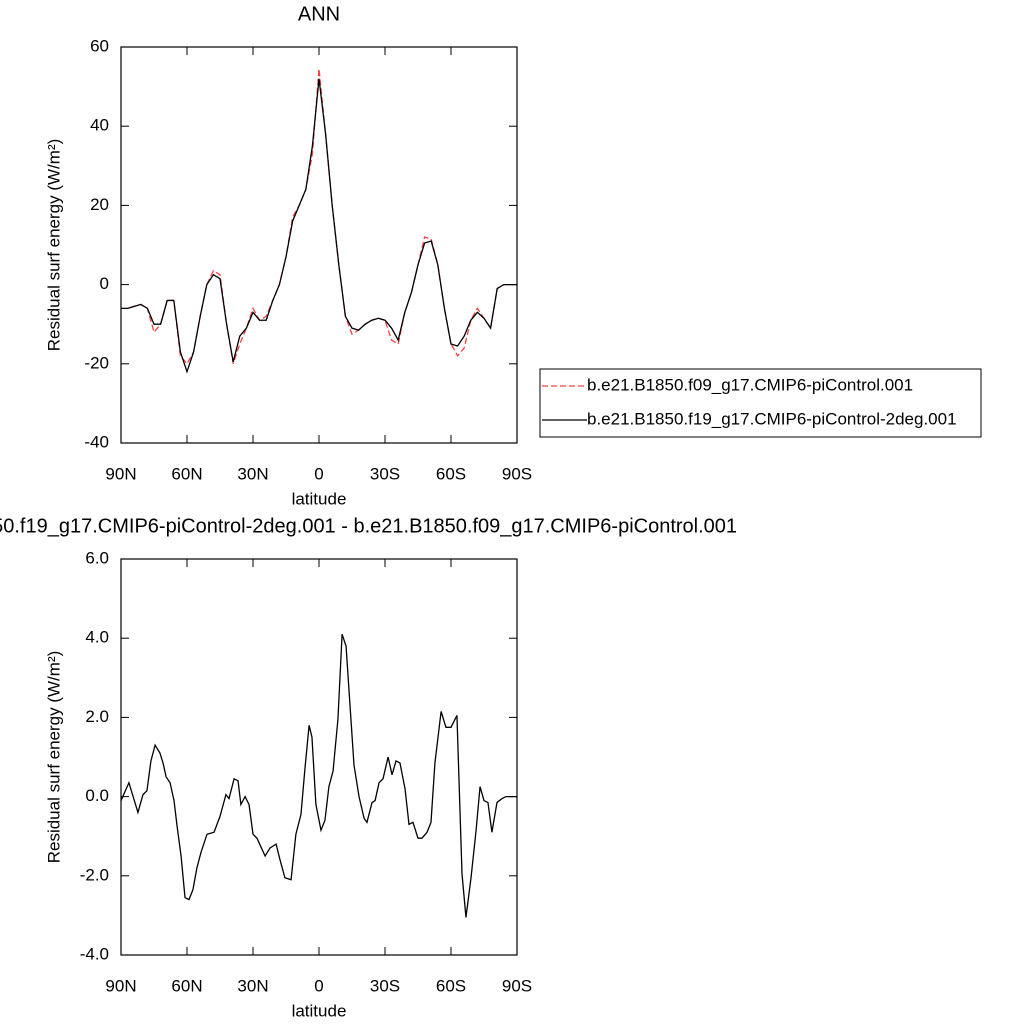 The height and width of the screenshot is (1024, 1024). I want to click on y-tick-label: 0, so click(104, 283).